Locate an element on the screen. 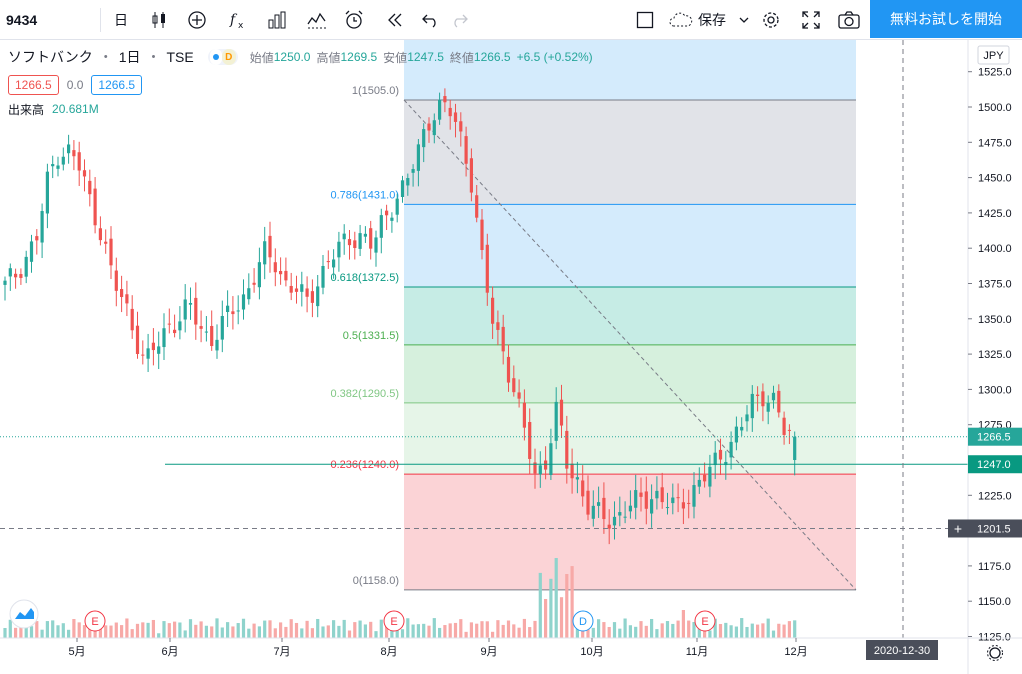 Image resolution: width=1022 pixels, height=674 pixels. redo-icon is located at coordinates (459, 20).